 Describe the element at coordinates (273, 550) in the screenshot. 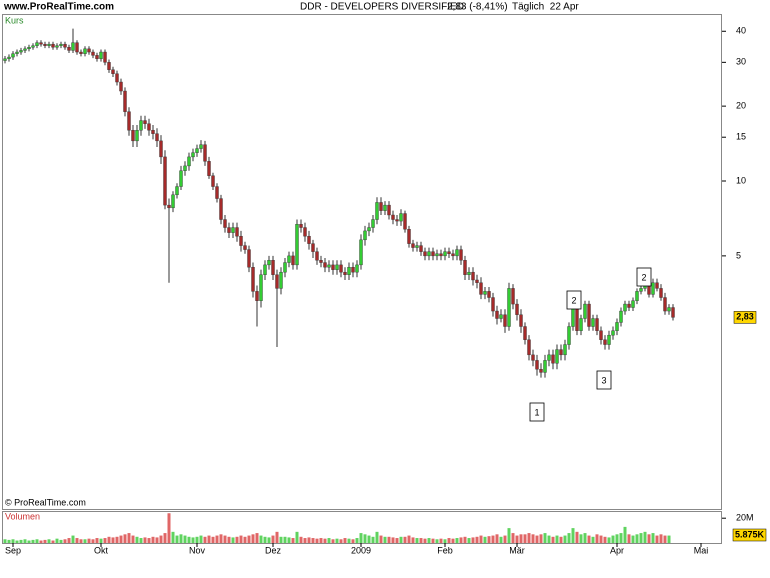

I see `x-tick-label: Dez` at that location.